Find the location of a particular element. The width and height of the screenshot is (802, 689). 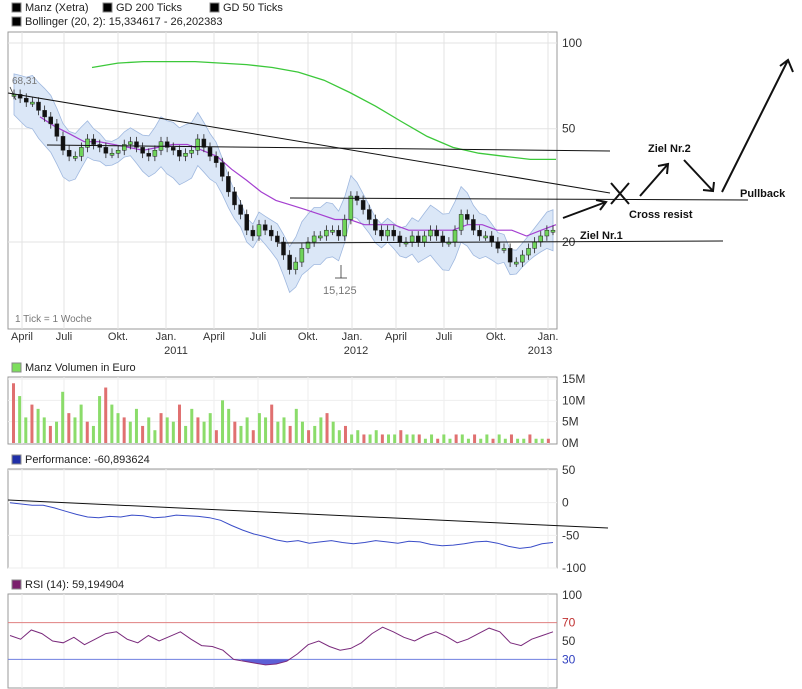

rsi-panel-frame is located at coordinates (282, 641).